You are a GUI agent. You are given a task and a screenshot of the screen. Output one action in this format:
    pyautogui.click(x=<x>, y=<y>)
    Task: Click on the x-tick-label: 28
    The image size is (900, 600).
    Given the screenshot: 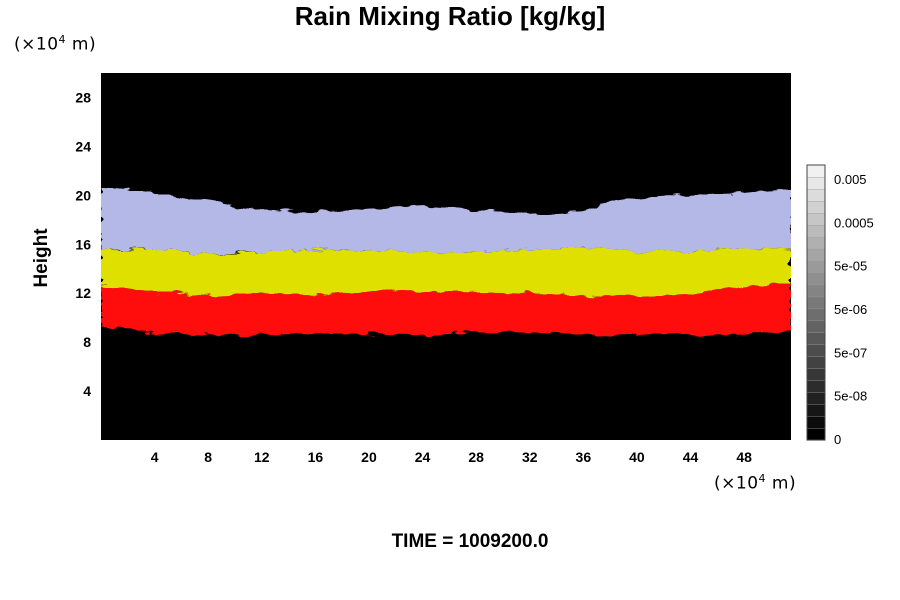 What is the action you would take?
    pyautogui.click(x=476, y=457)
    